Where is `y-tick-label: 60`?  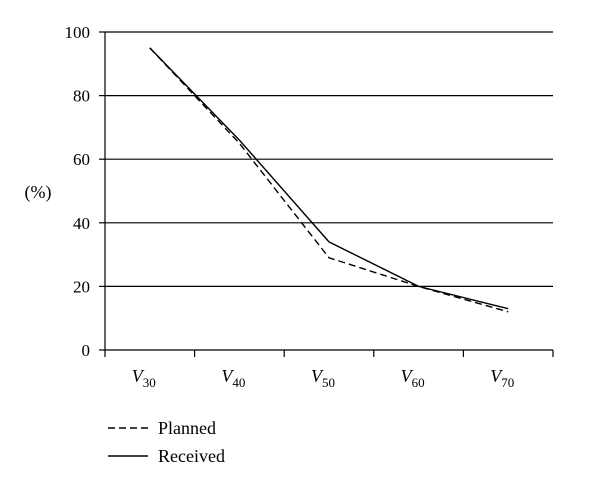 y-tick-label: 60 is located at coordinates (81, 159).